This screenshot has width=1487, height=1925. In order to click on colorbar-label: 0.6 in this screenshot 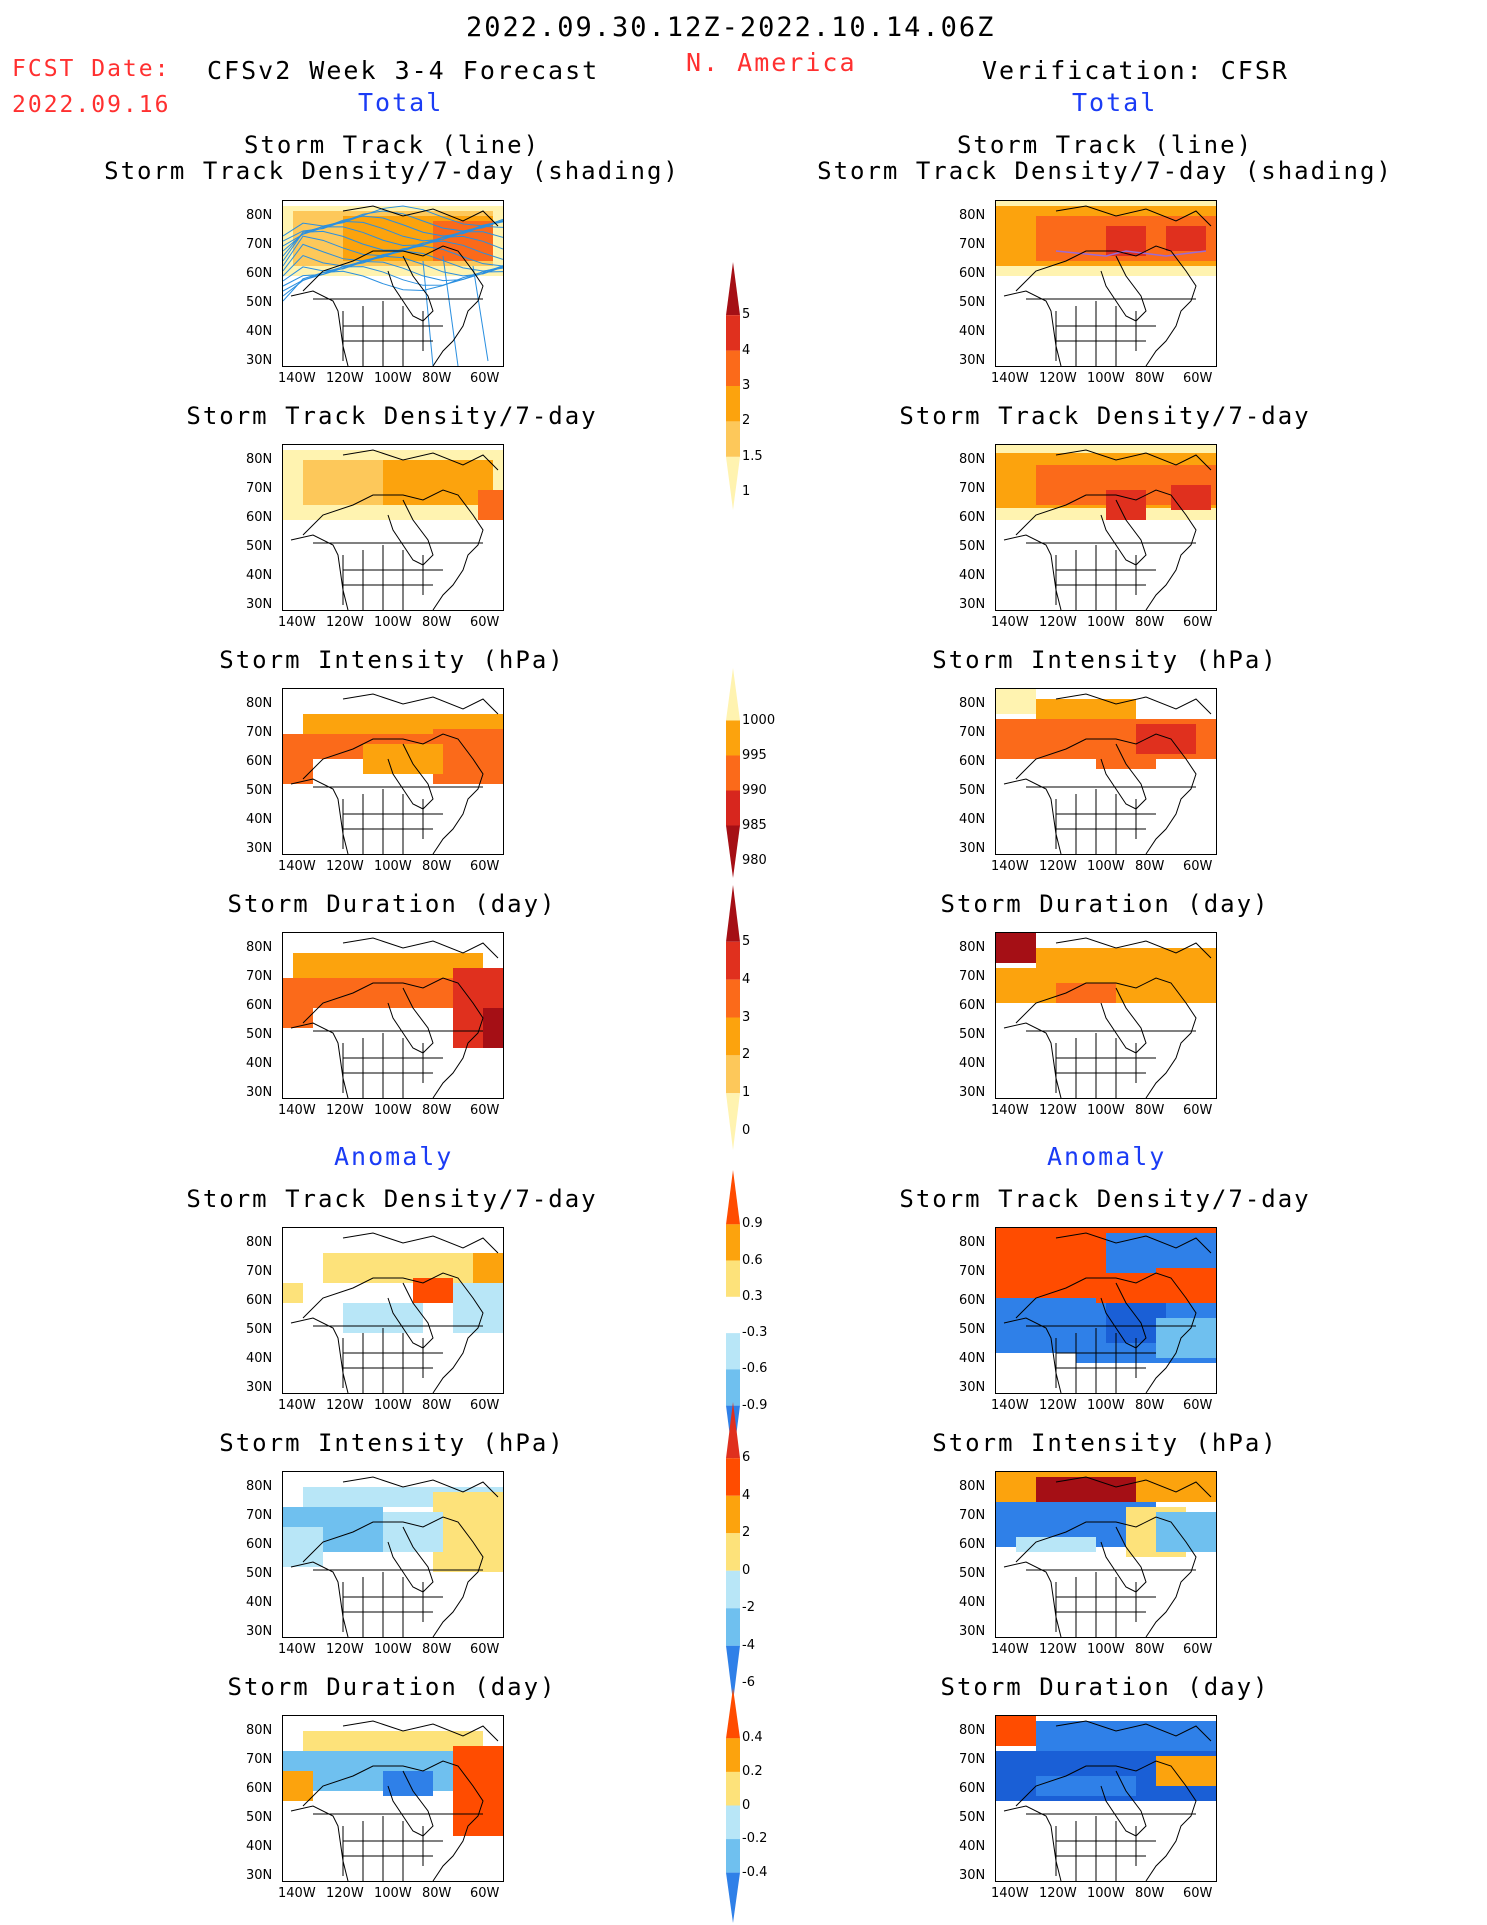, I will do `click(752, 1260)`.